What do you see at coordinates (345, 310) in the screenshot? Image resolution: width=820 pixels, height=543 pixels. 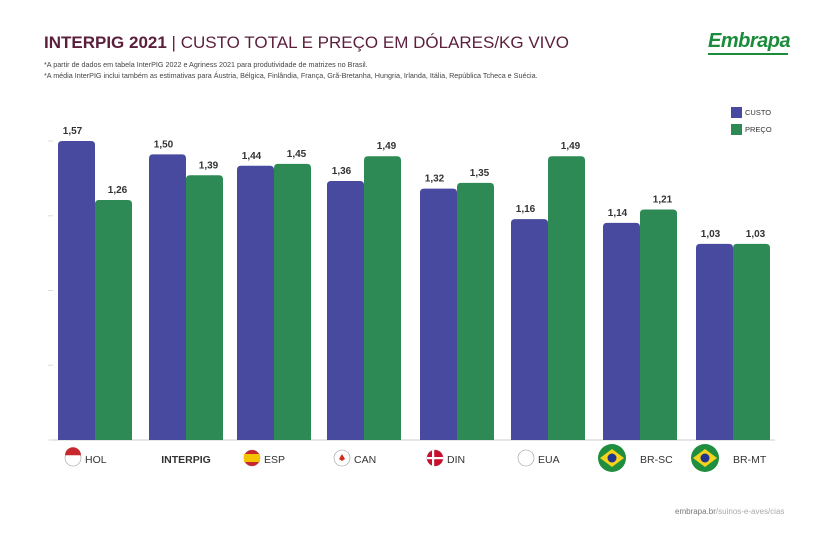 I see `bar-custo-can` at bounding box center [345, 310].